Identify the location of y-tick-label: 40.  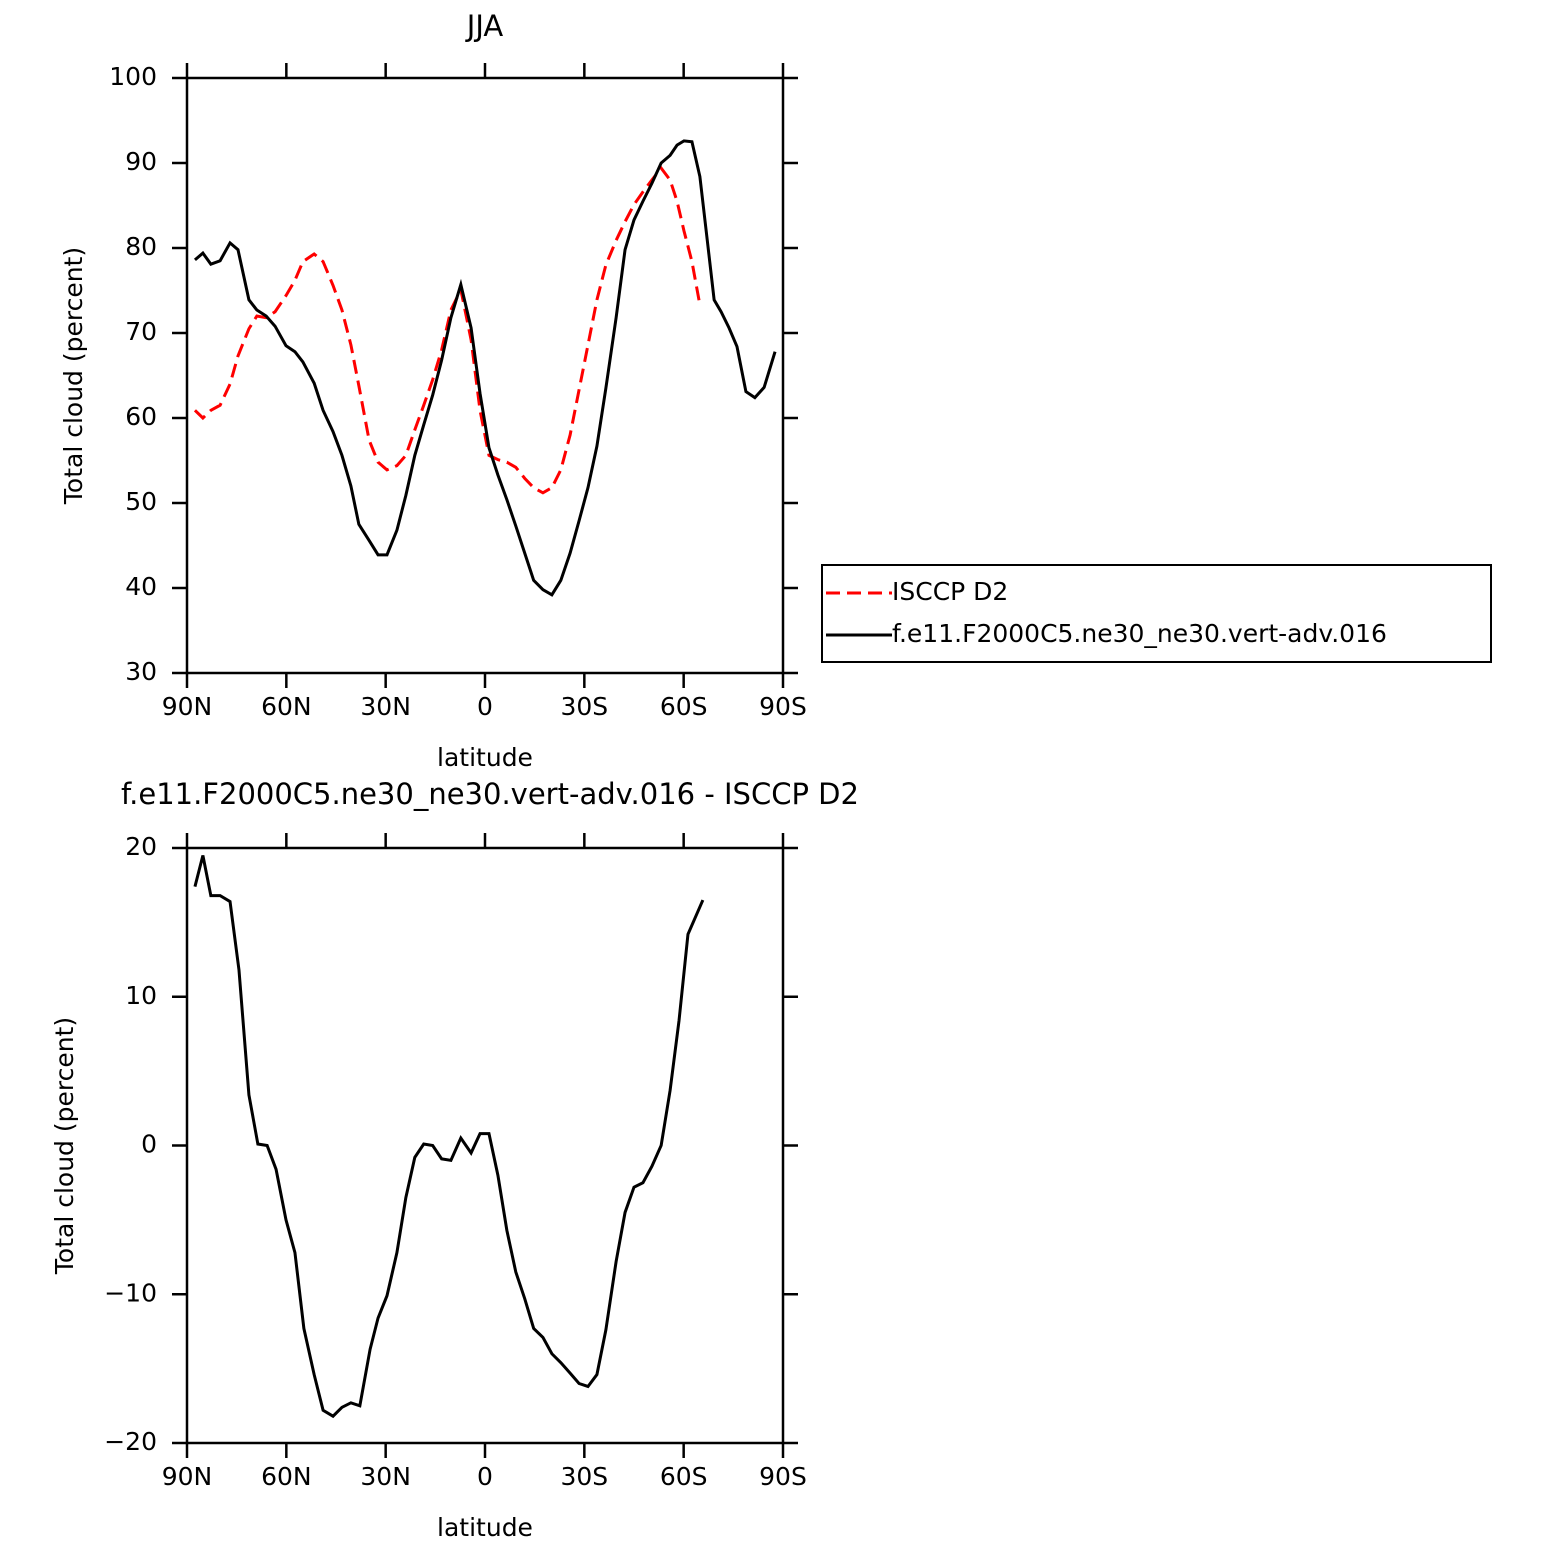
(141, 586).